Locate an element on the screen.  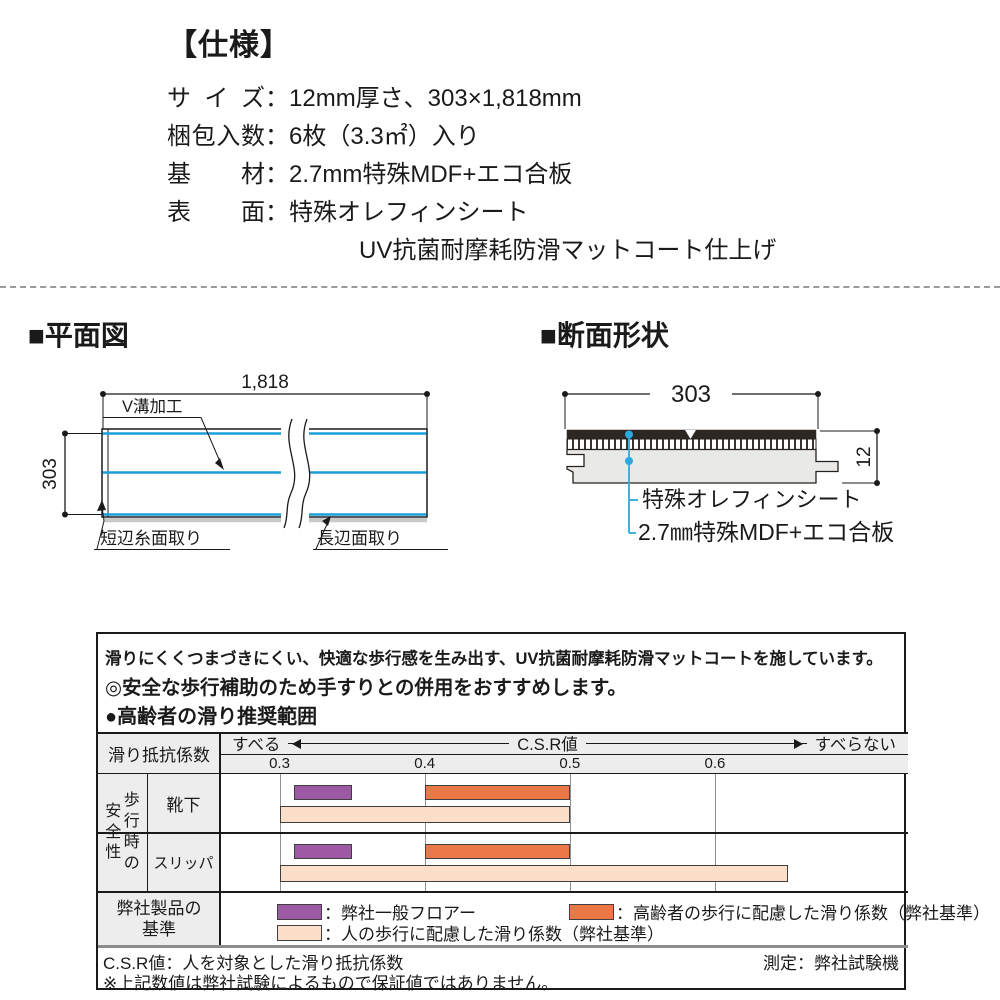
plan-view-diagram: 1,818 V溝加工 303 短辺糸面取り 長辺面取り is located at coordinates (244, 461).